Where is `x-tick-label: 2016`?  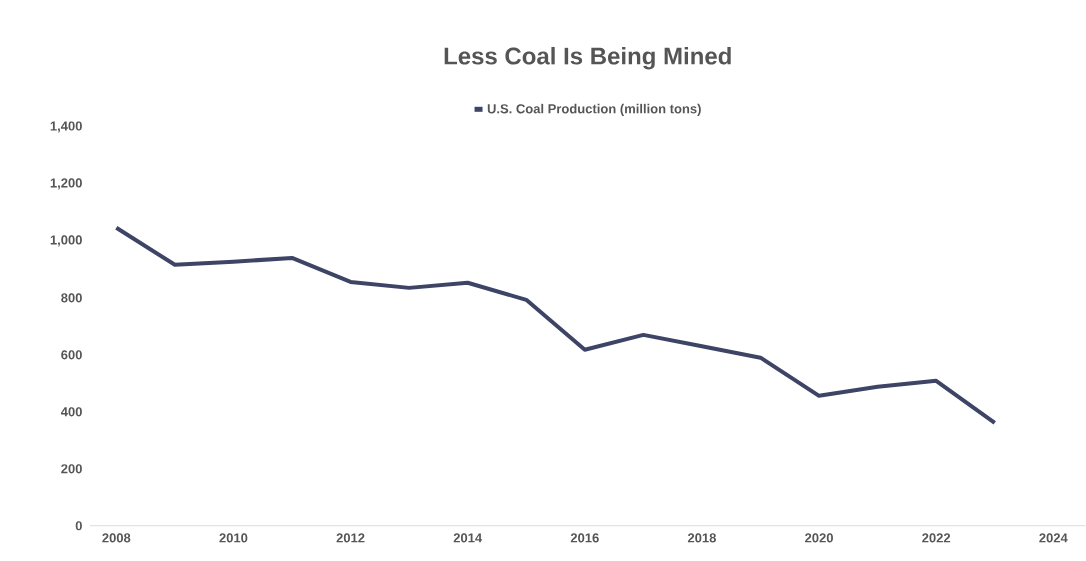 x-tick-label: 2016 is located at coordinates (584, 538).